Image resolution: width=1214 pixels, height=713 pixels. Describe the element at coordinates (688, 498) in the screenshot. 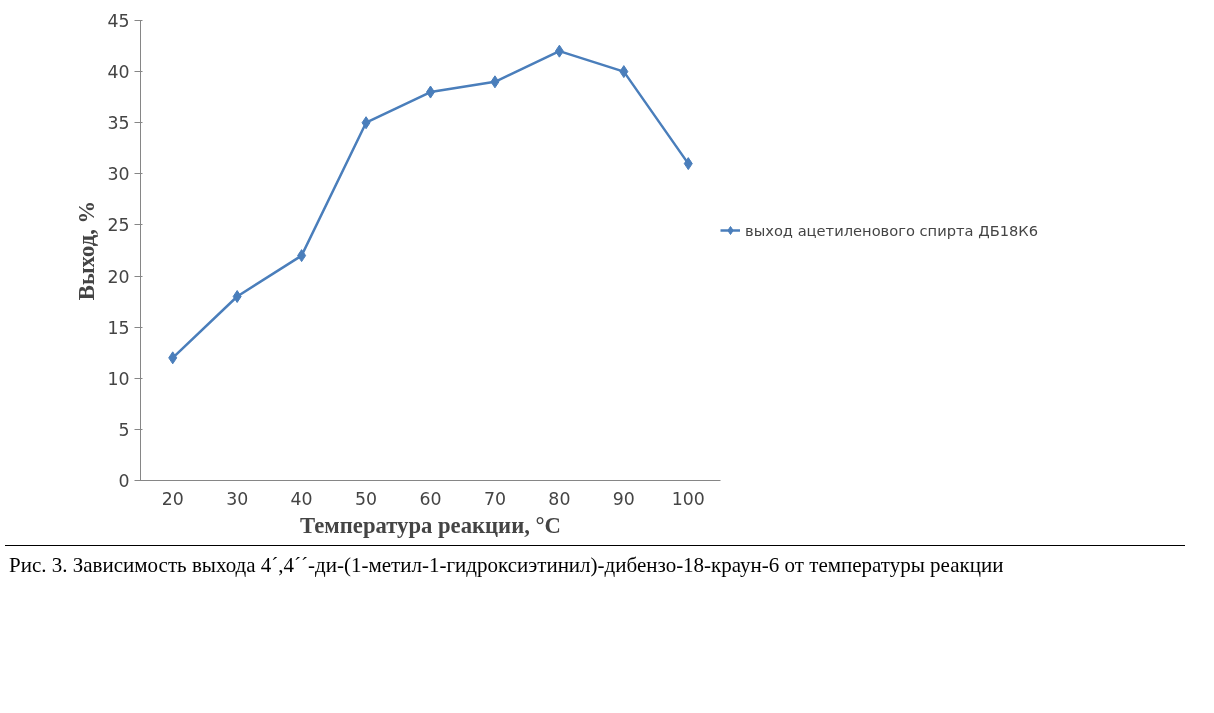

I see `x-tick-label: 100` at that location.